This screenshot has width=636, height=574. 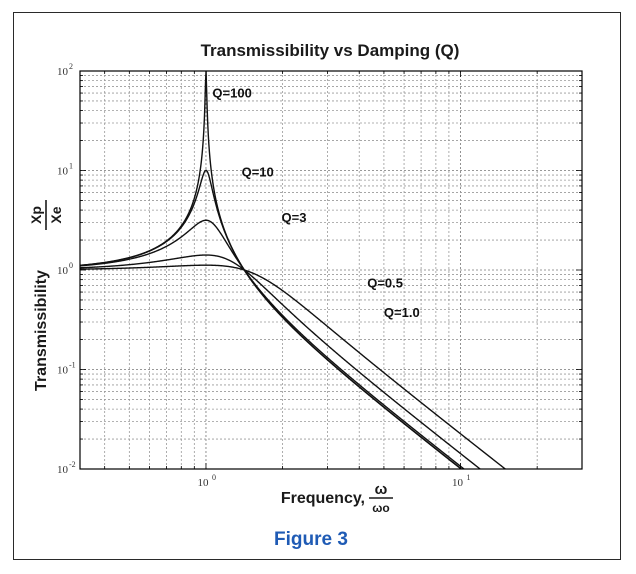 I want to click on x-axis-title: Frequency,, so click(x=323, y=498).